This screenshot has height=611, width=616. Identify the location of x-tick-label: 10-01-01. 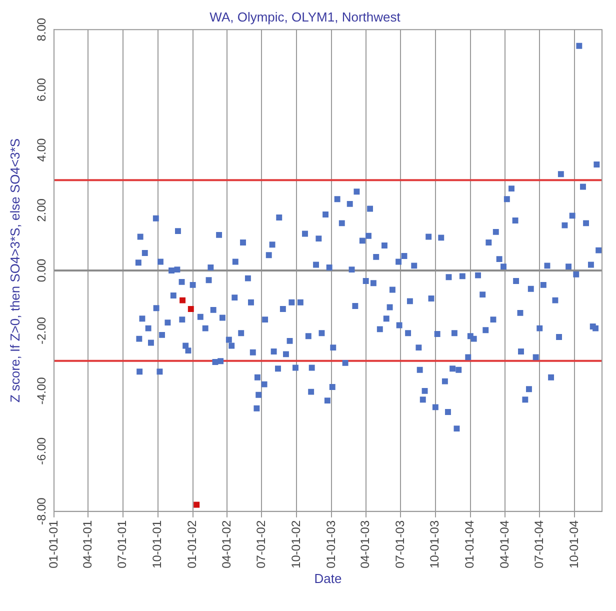
(157, 544).